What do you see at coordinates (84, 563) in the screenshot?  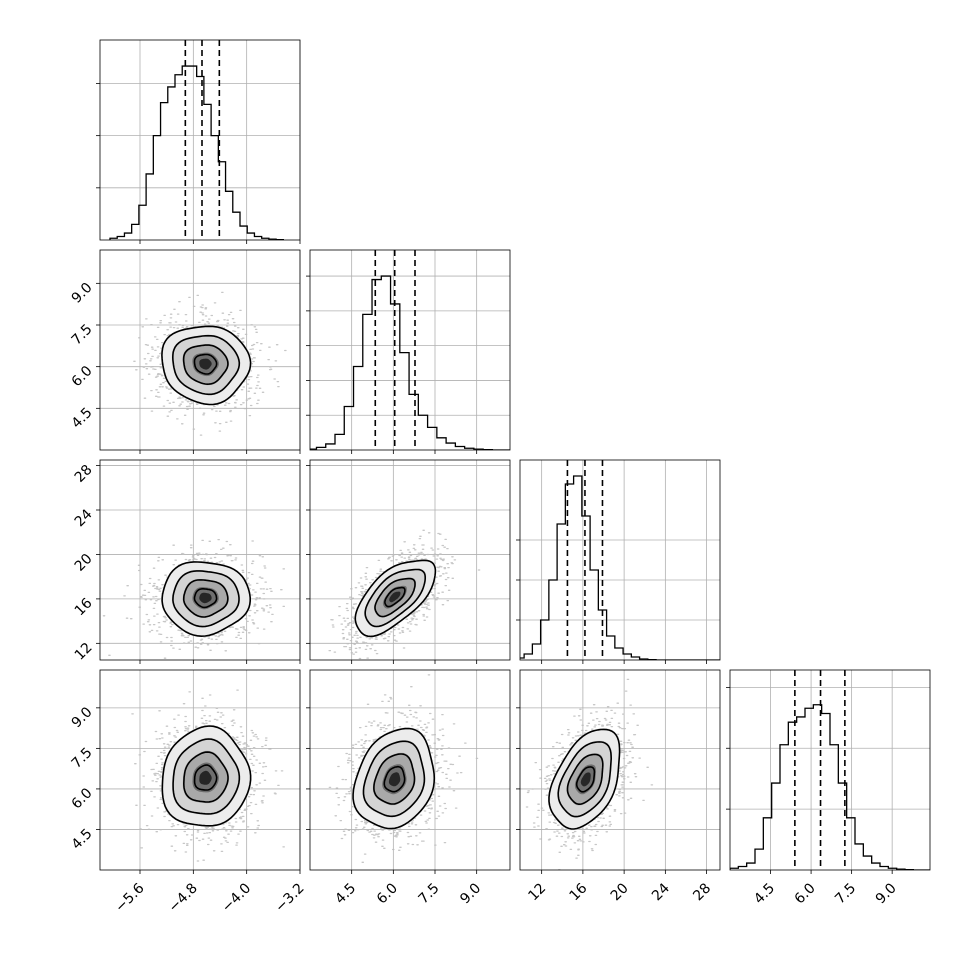 I see `y-tick-label: 20` at bounding box center [84, 563].